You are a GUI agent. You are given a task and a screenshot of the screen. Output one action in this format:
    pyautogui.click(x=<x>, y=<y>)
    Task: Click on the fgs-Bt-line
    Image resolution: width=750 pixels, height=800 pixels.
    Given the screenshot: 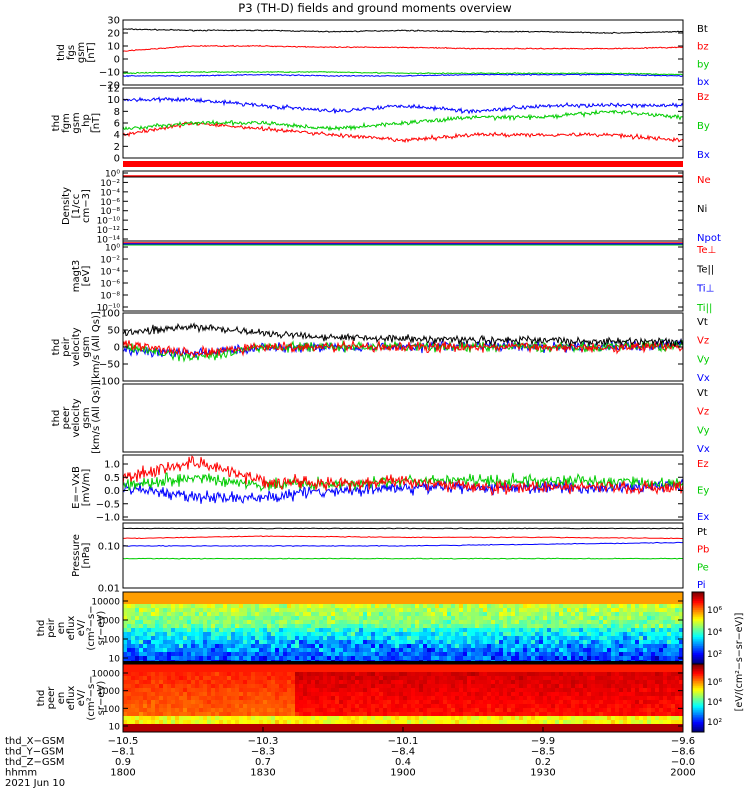 What is the action you would take?
    pyautogui.click(x=403, y=31)
    